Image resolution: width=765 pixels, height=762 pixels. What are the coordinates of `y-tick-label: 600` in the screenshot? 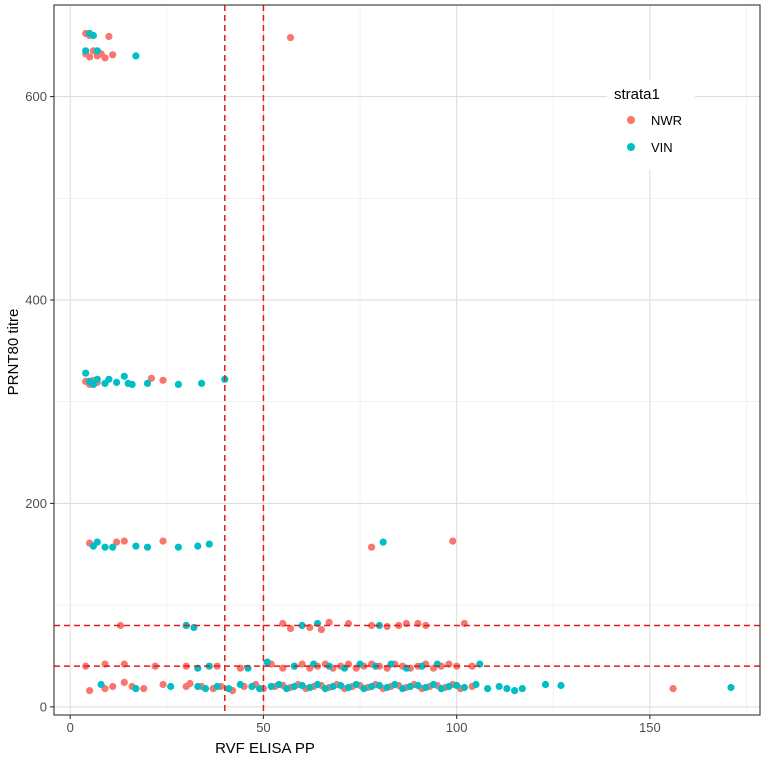 It's located at (36, 96).